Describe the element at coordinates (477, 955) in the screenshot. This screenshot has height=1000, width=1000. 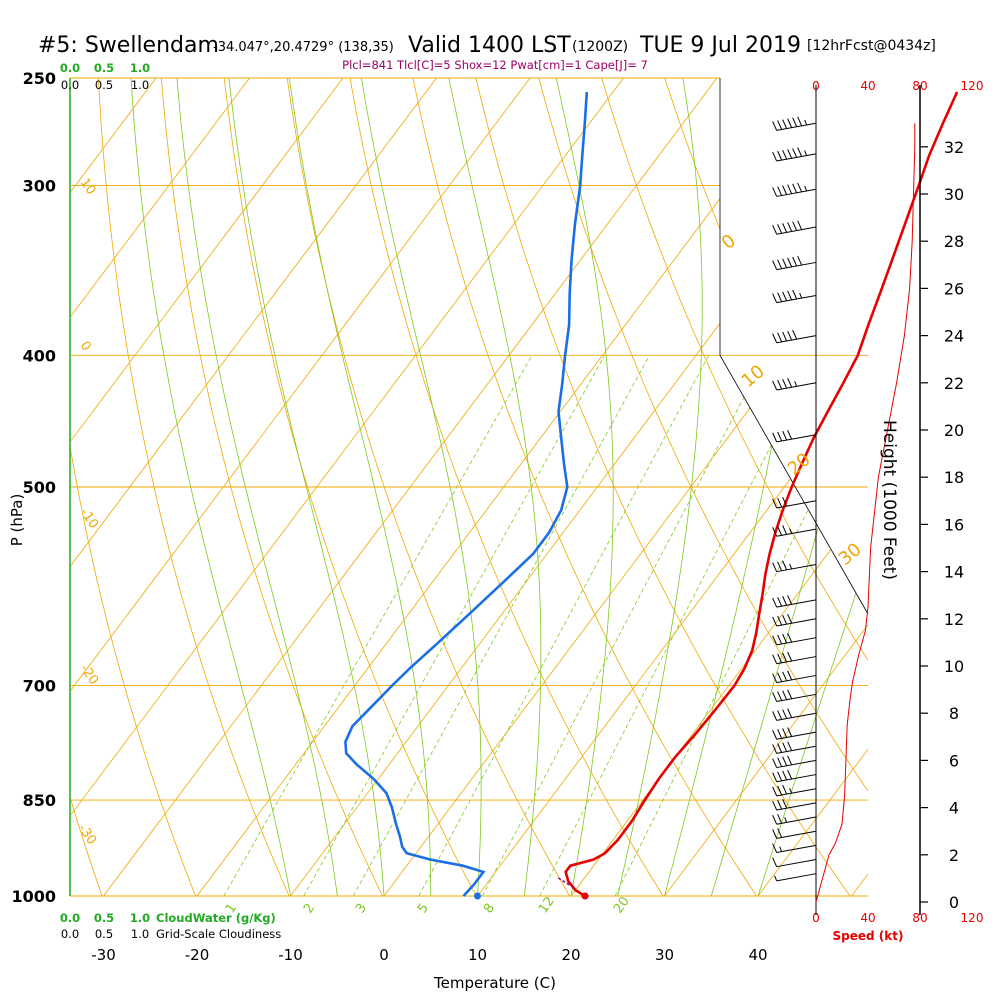
I see `temperature-tick-label: 10` at that location.